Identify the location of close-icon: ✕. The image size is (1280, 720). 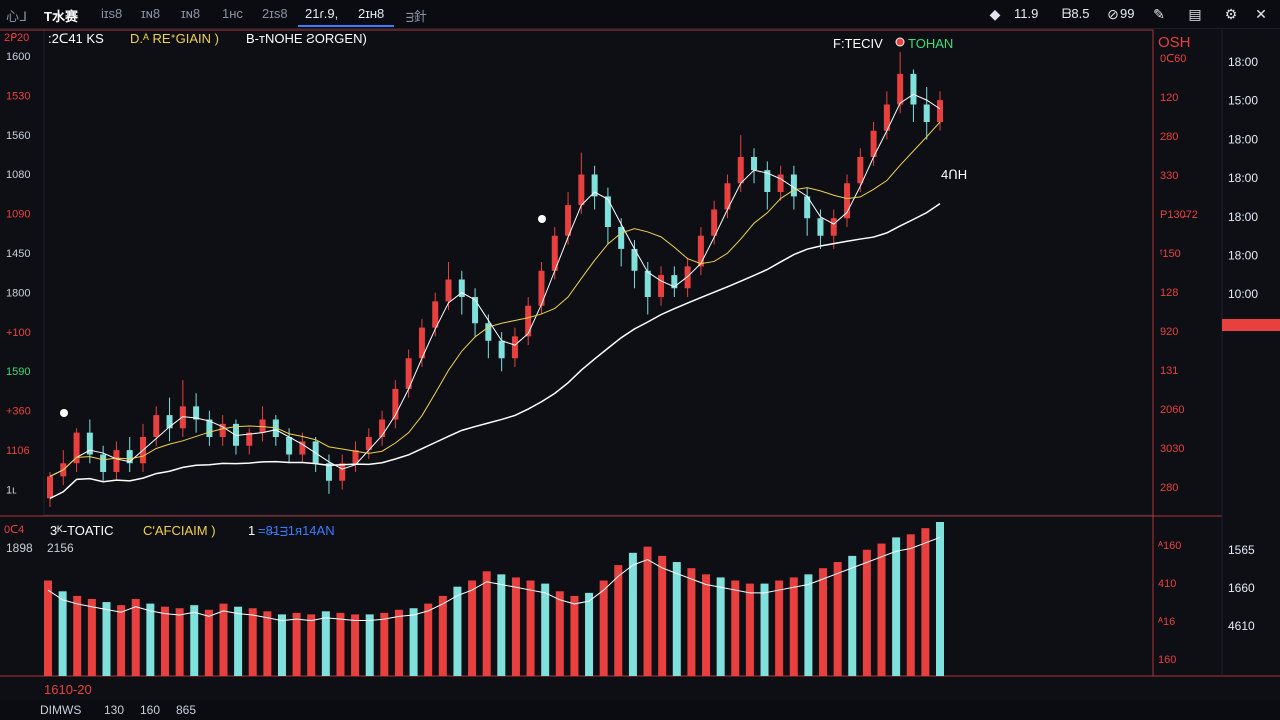
(1261, 14).